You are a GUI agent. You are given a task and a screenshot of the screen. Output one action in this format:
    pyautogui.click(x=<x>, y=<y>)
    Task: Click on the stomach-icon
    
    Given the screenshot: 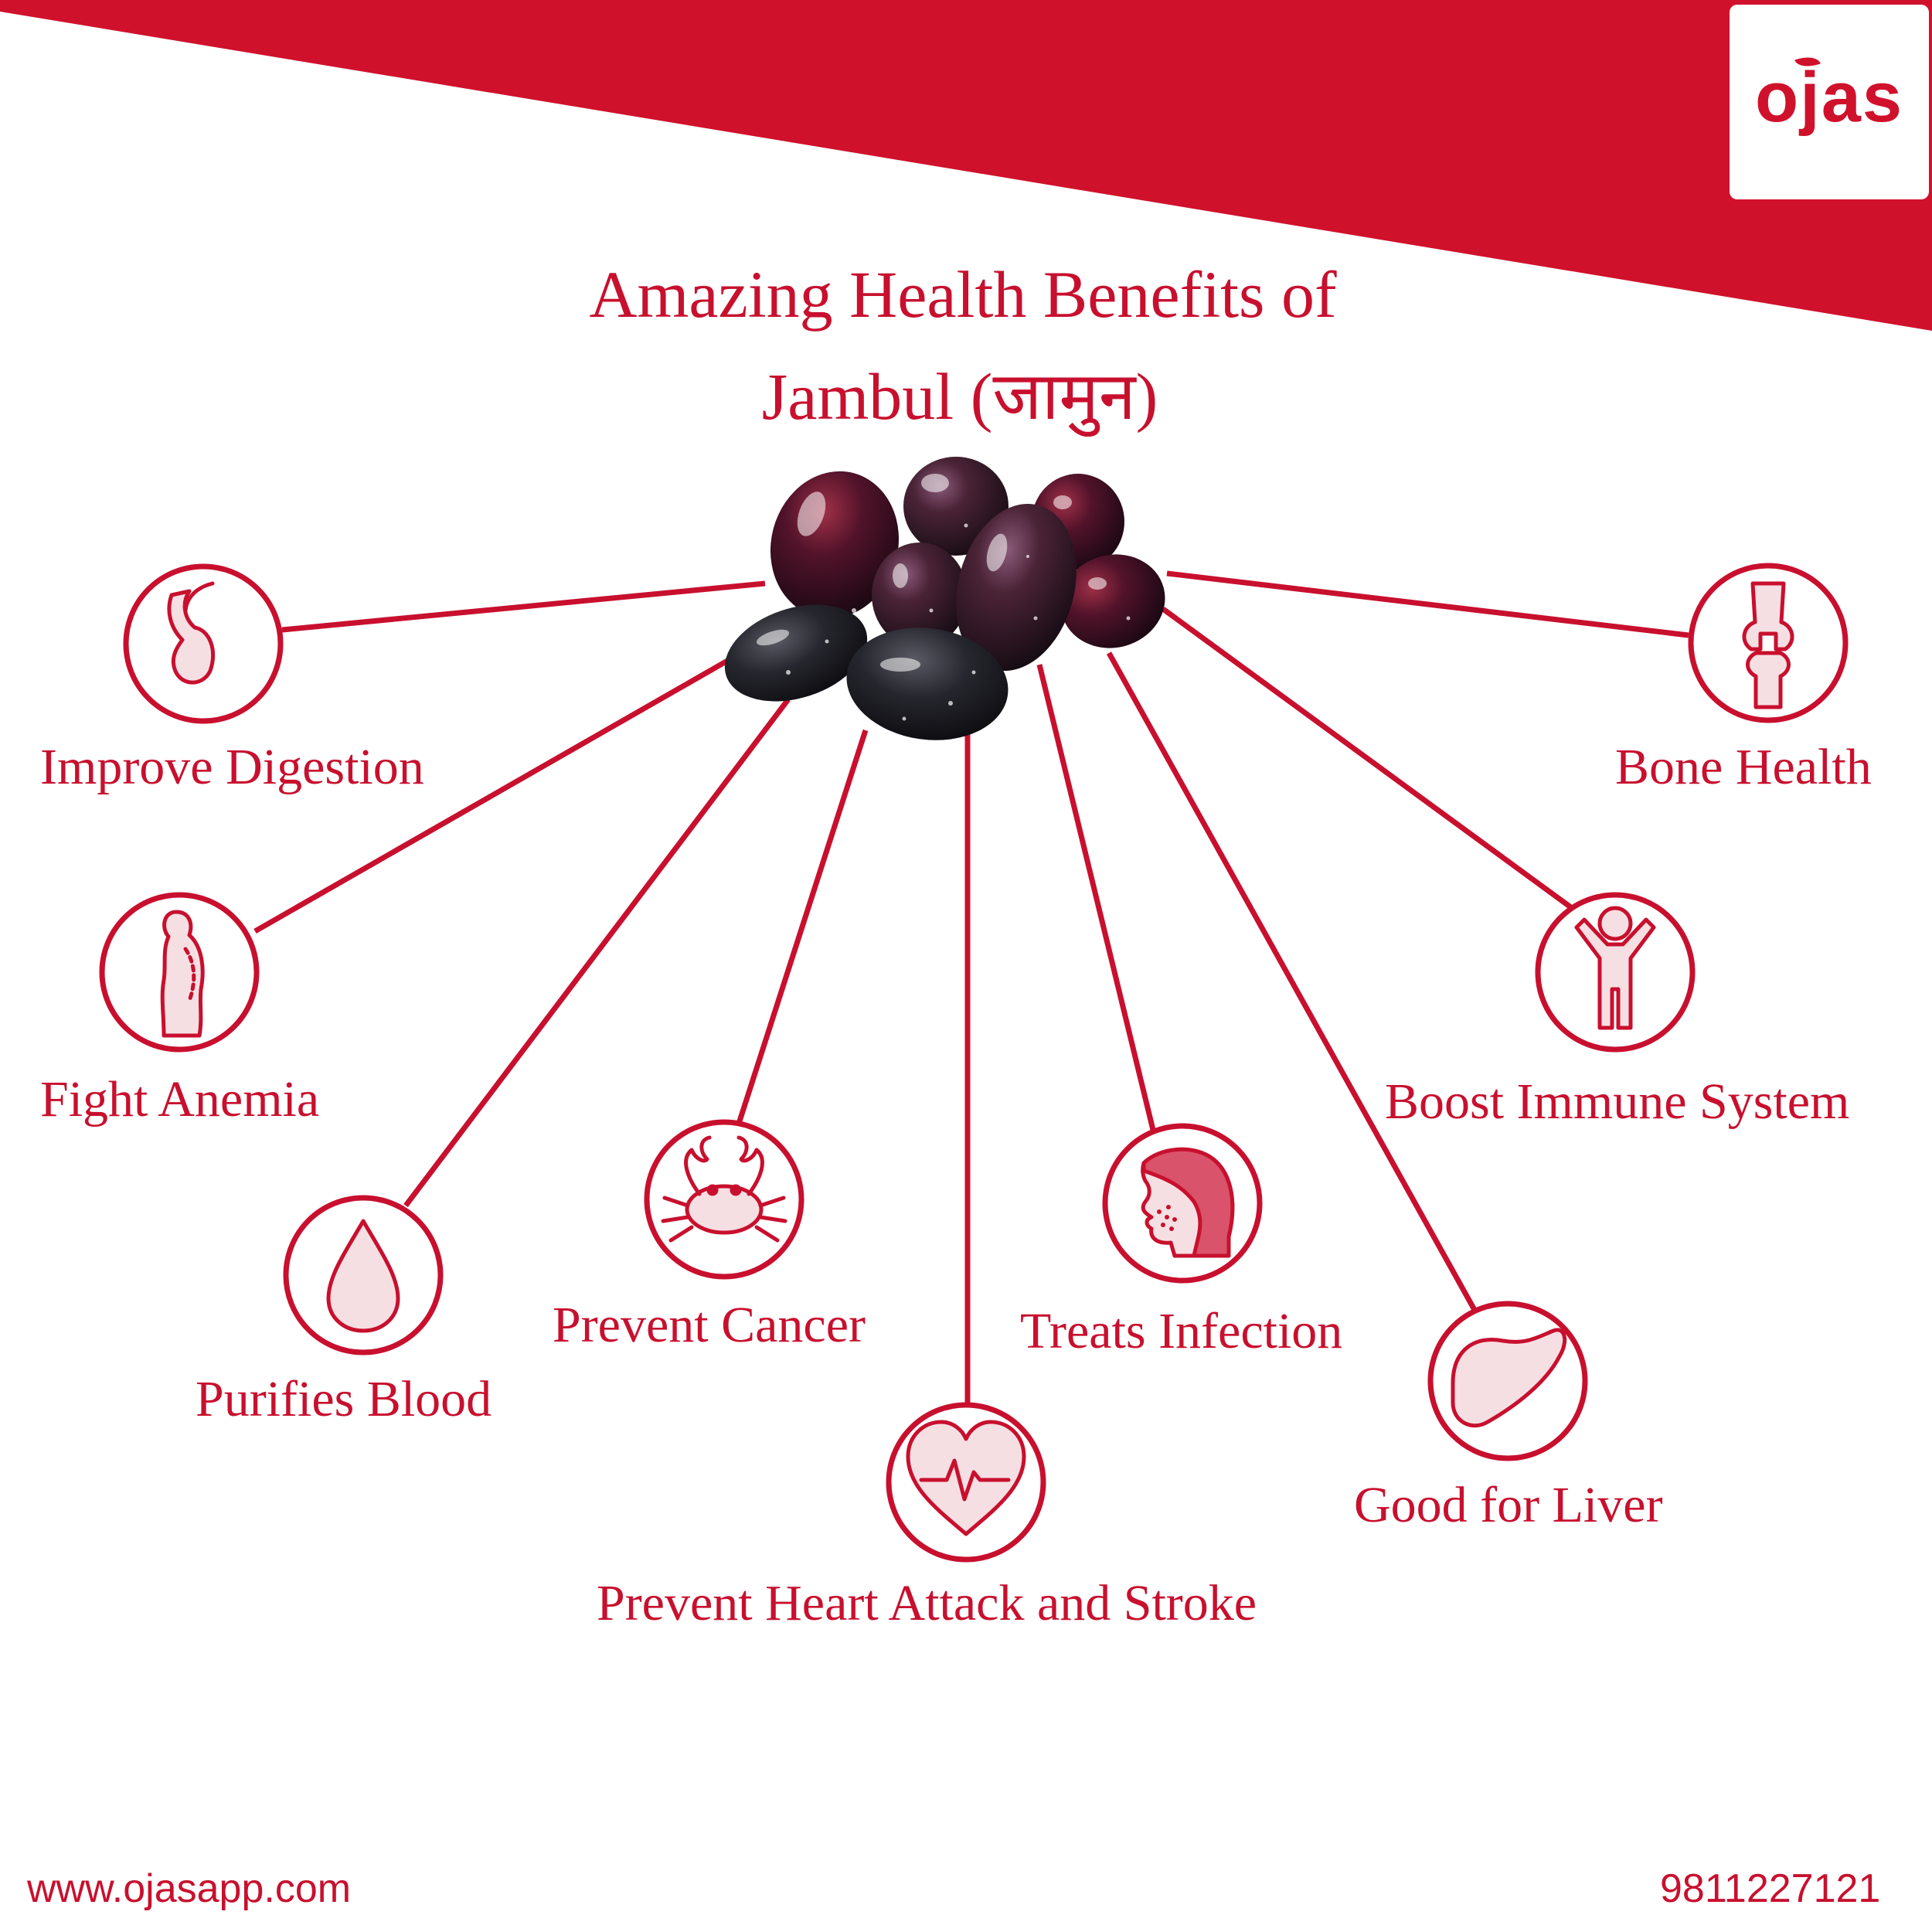 What is the action you would take?
    pyautogui.click(x=192, y=637)
    